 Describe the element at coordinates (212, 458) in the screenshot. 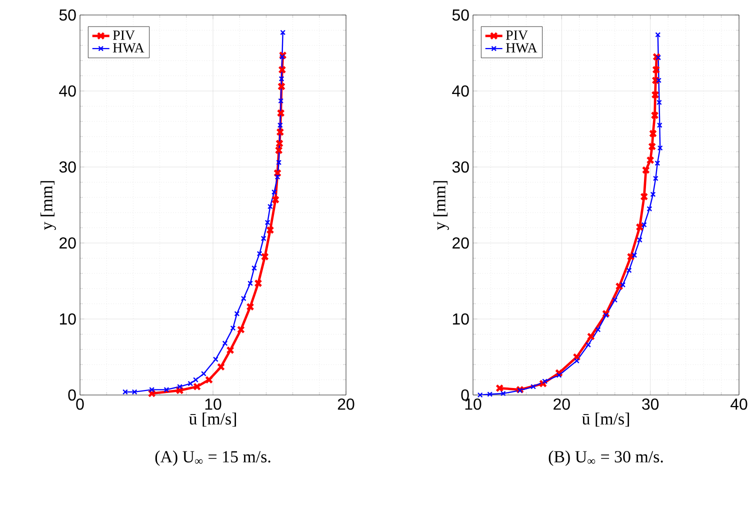

I see `text: (A) U$_{∞}$ = 15 m/s.` at that location.